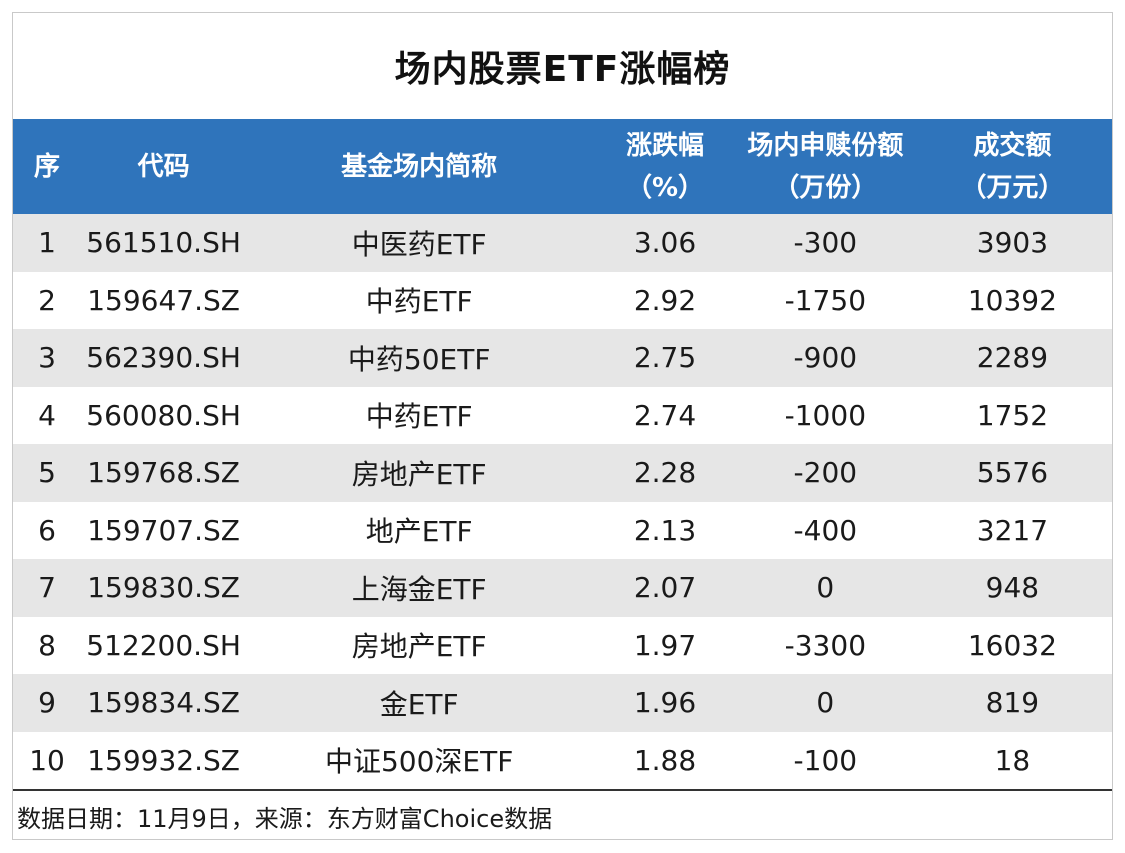 The image size is (1125, 853). Describe the element at coordinates (562, 358) in the screenshot. I see `table-row: 3 562390.SH 中药50ETF 2.75 -900 2289` at that location.